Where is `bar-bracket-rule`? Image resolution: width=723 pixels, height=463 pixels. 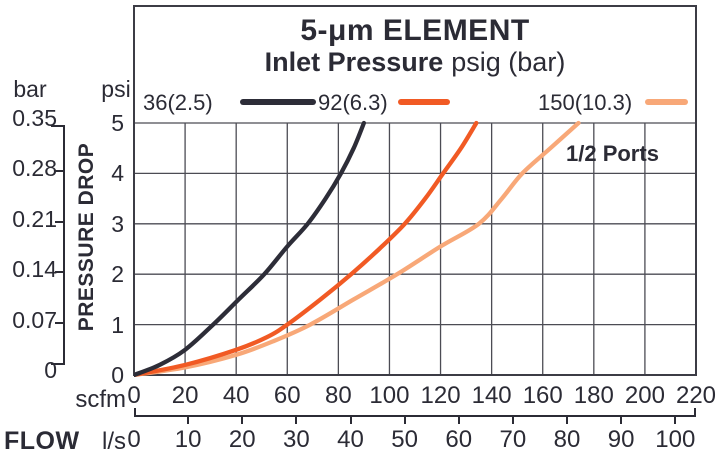 bar-bracket-rule is located at coordinates (64, 245).